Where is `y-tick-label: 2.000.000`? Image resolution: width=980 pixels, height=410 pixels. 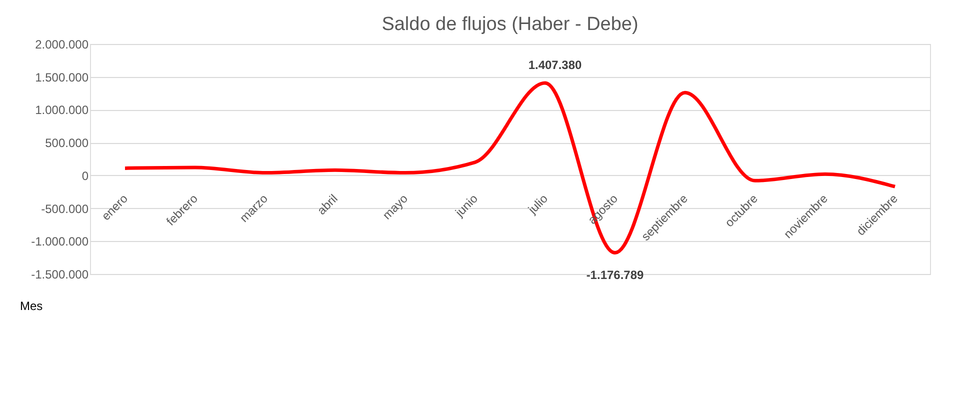
y-tick-label: 2.000.000 is located at coordinates (62, 45).